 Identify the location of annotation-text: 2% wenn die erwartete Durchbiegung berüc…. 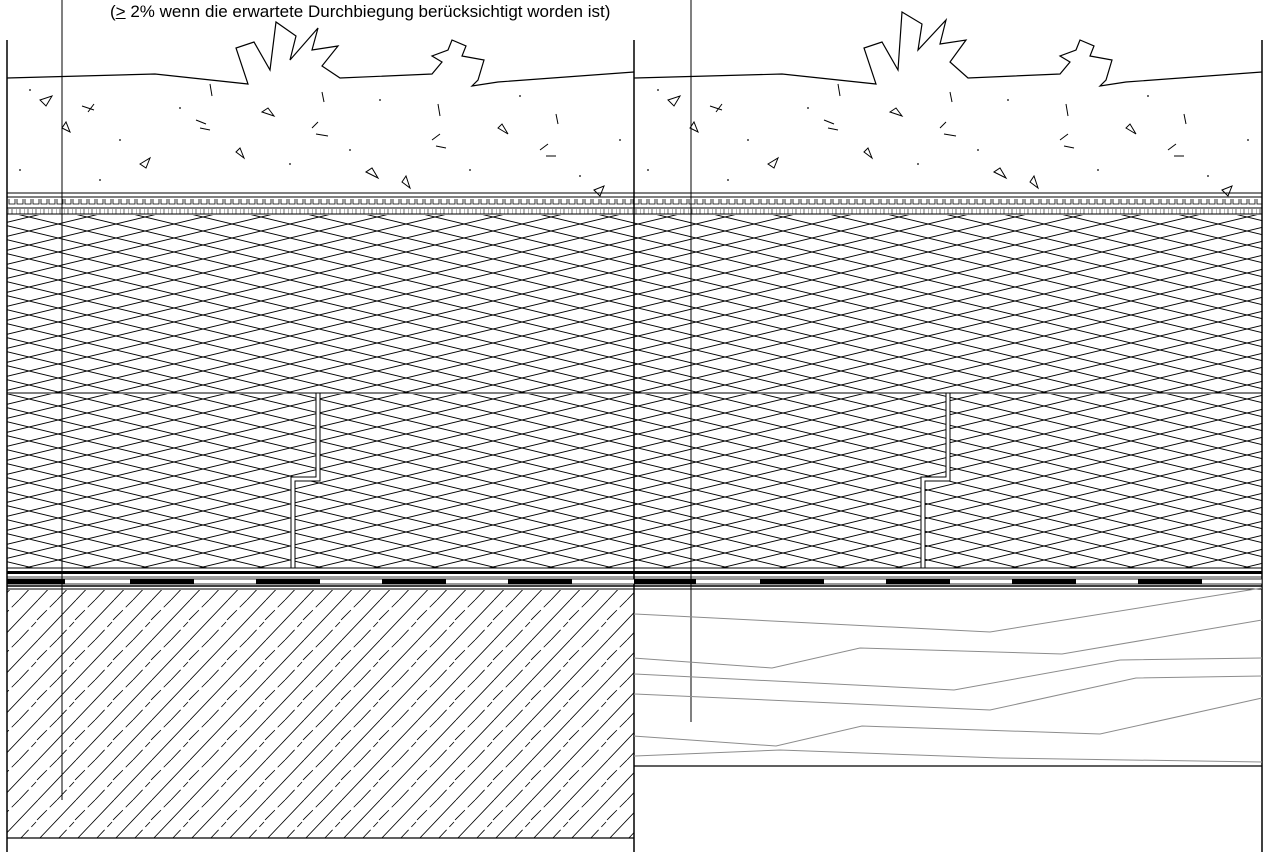
(368, 11).